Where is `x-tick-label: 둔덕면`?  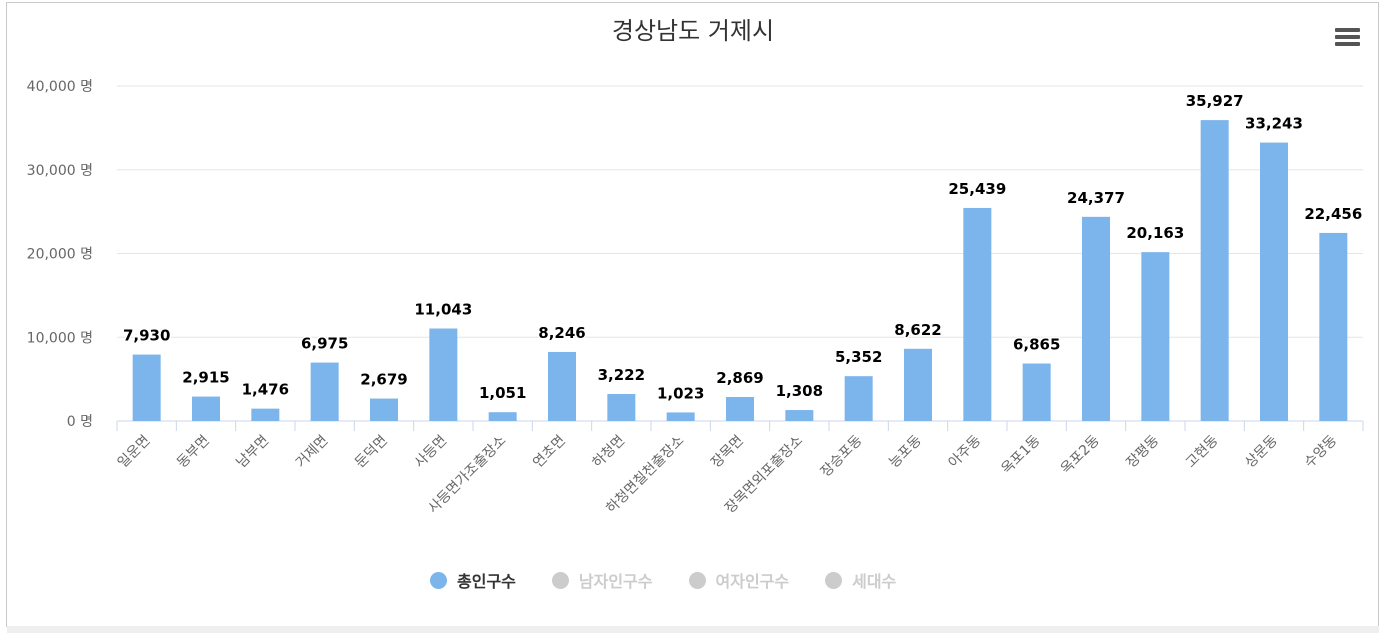
x-tick-label: 둔덕면 is located at coordinates (371, 452).